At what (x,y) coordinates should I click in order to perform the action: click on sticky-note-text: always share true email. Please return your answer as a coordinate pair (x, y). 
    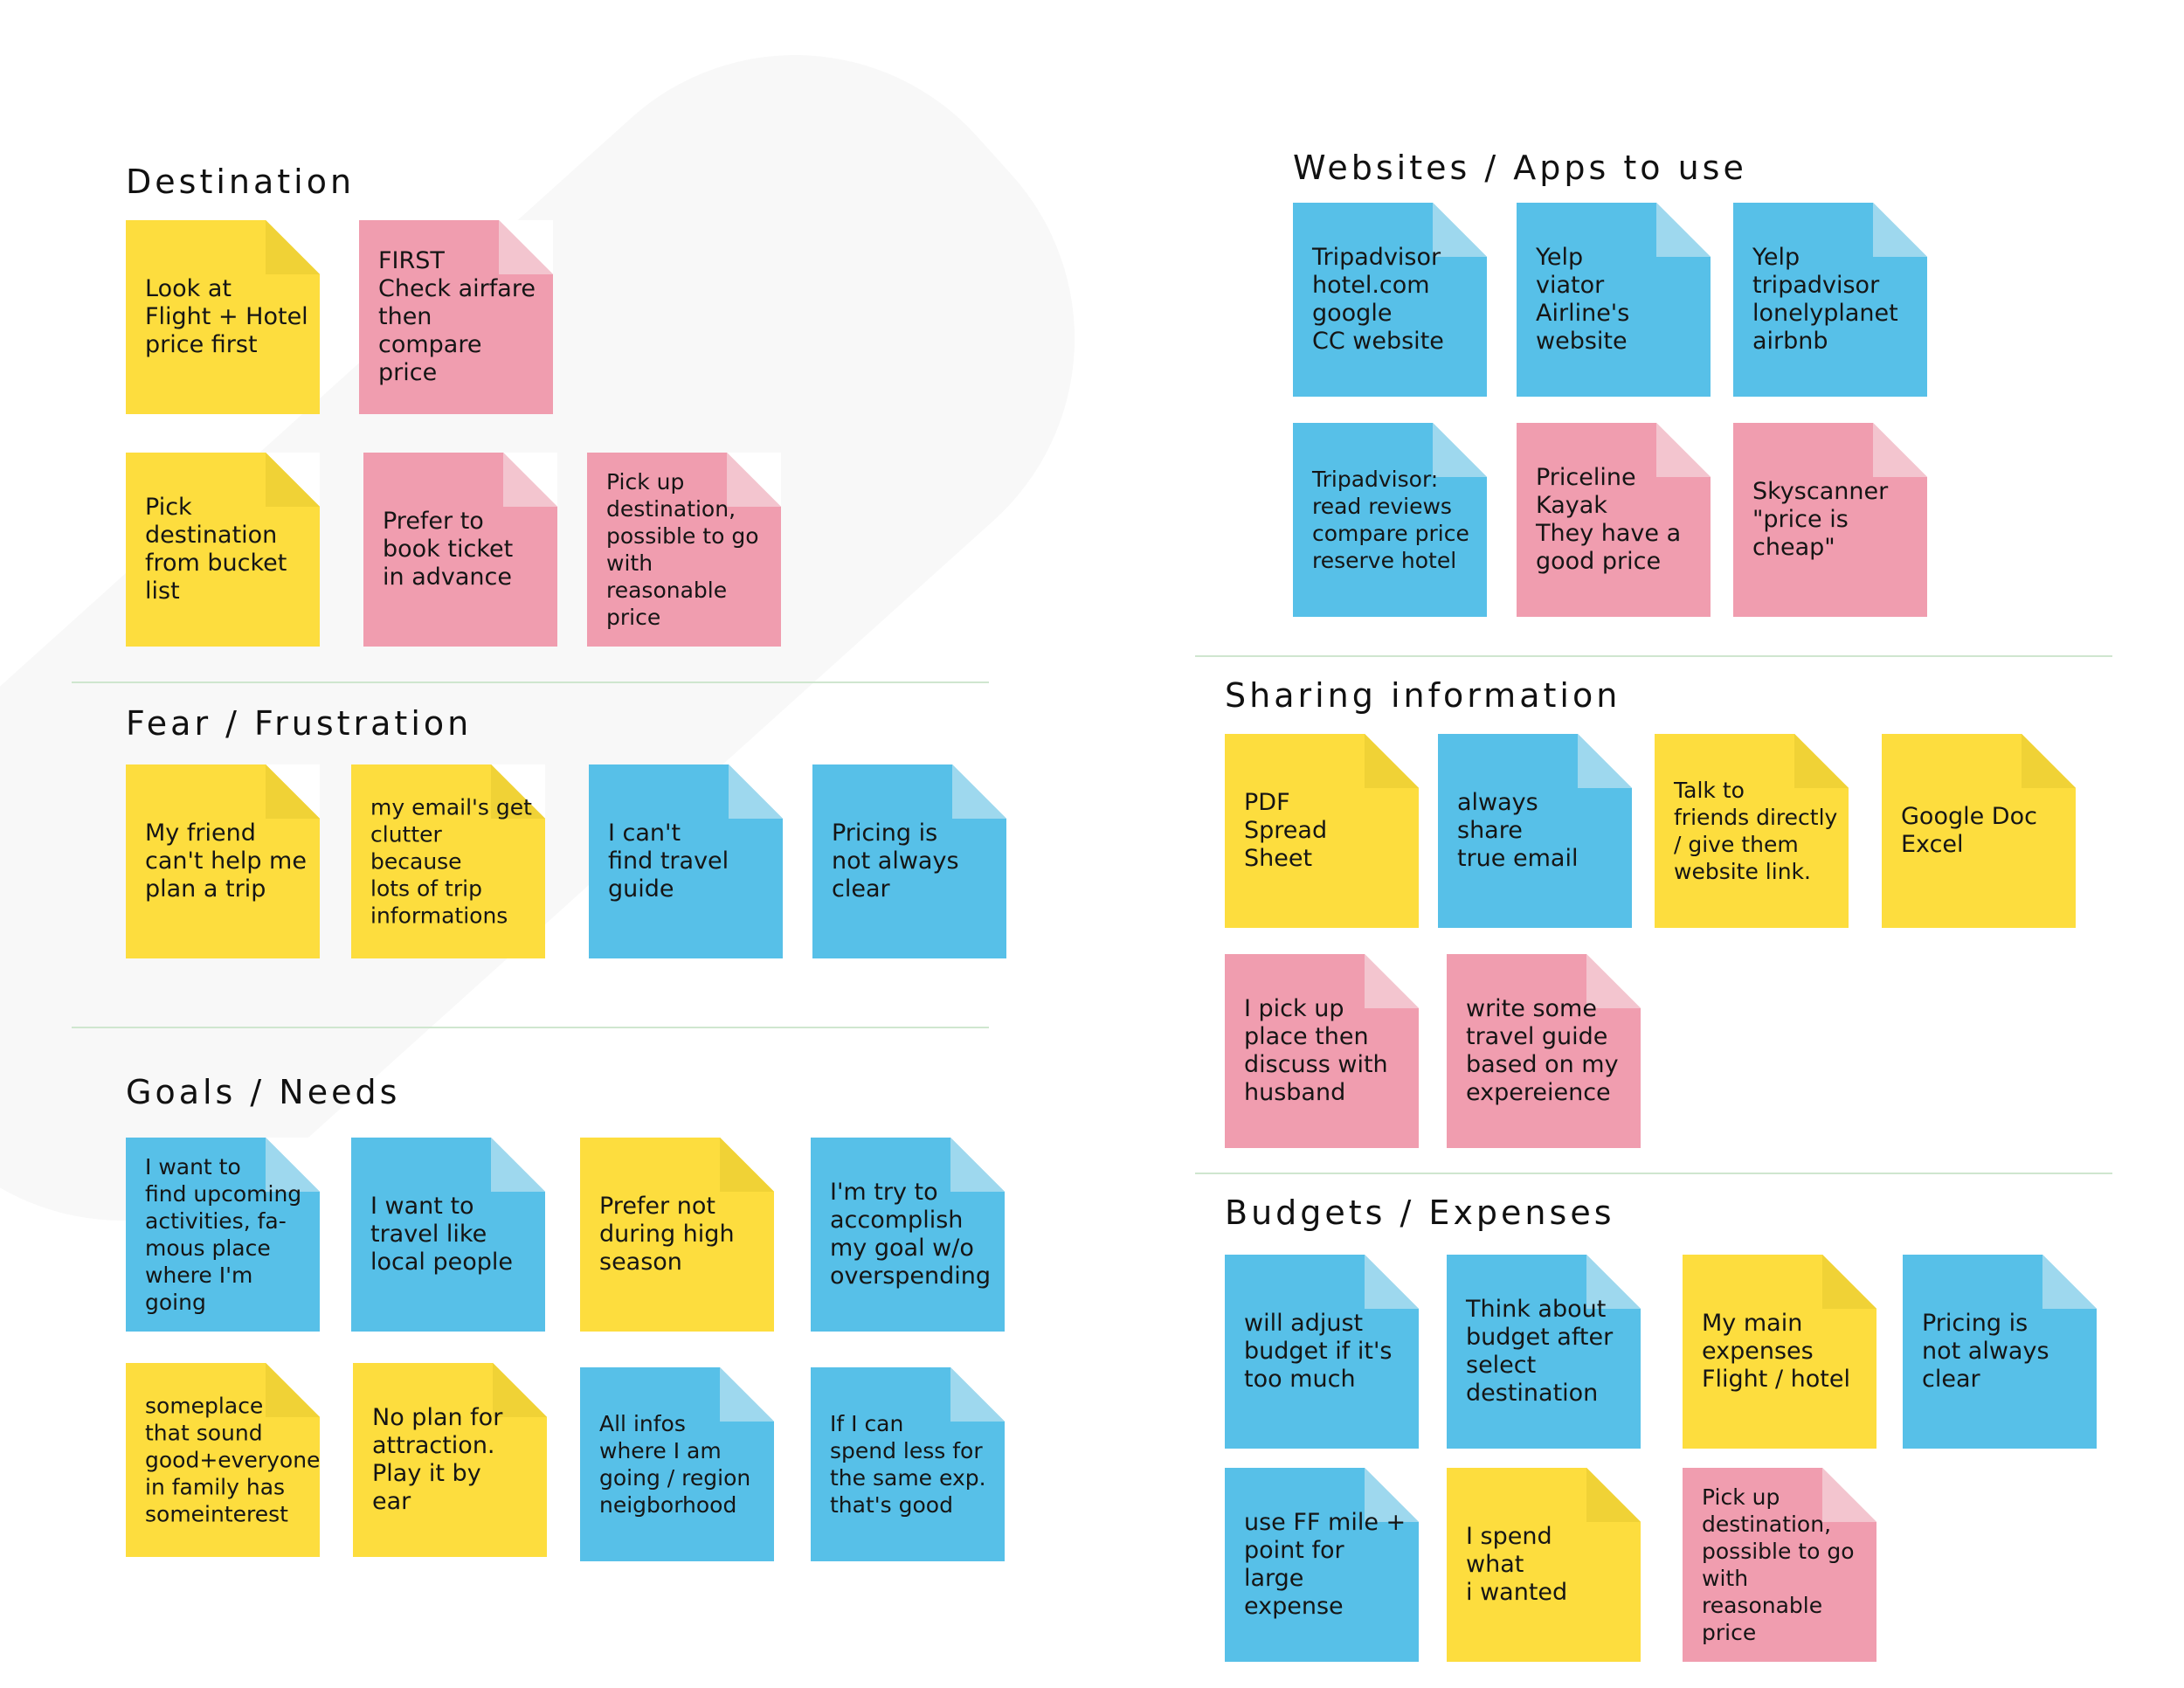
    Looking at the image, I should click on (1518, 830).